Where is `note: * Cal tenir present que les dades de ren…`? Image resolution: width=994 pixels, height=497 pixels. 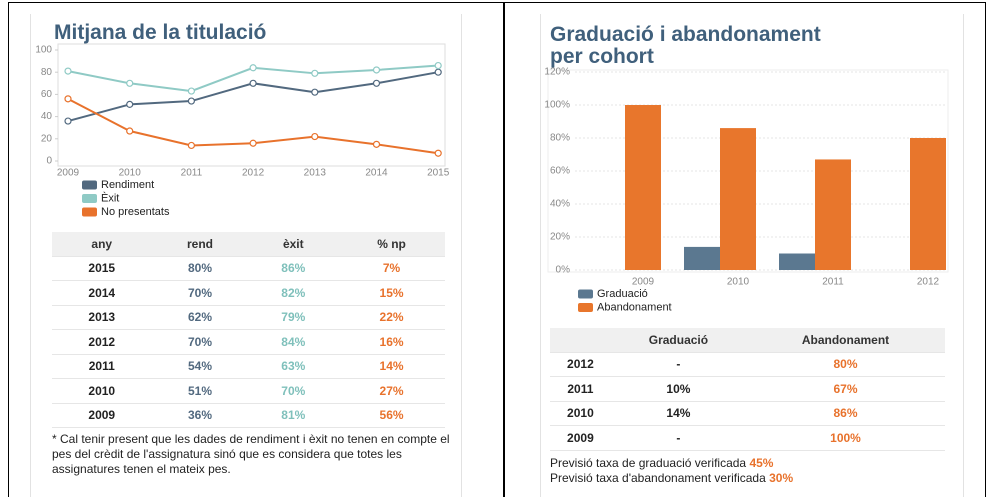 note: * Cal tenir present que les dades de ren… is located at coordinates (251, 454).